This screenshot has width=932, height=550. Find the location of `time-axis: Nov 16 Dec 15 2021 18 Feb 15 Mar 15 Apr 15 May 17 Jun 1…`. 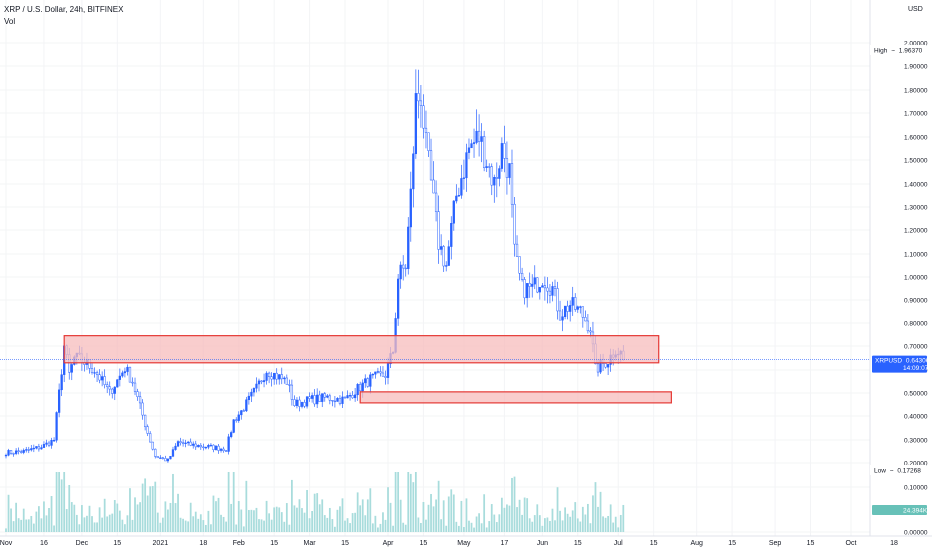

time-axis: Nov 16 Dec 15 2021 18 Feb 15 Mar 15 Apr 15 May 17 Jun 1… is located at coordinates (466, 542).